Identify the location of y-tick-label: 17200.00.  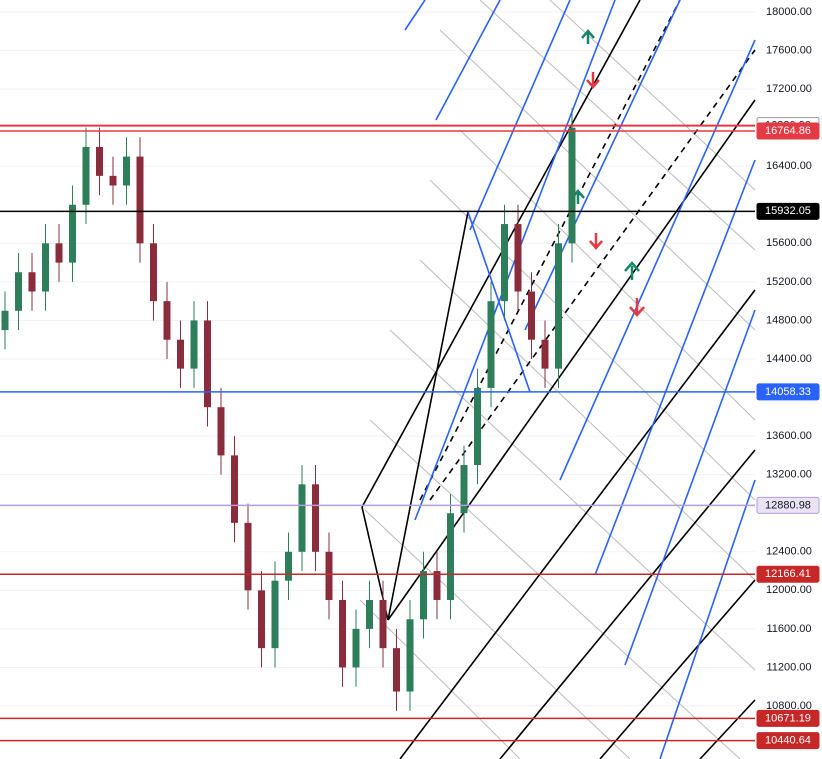
(789, 89).